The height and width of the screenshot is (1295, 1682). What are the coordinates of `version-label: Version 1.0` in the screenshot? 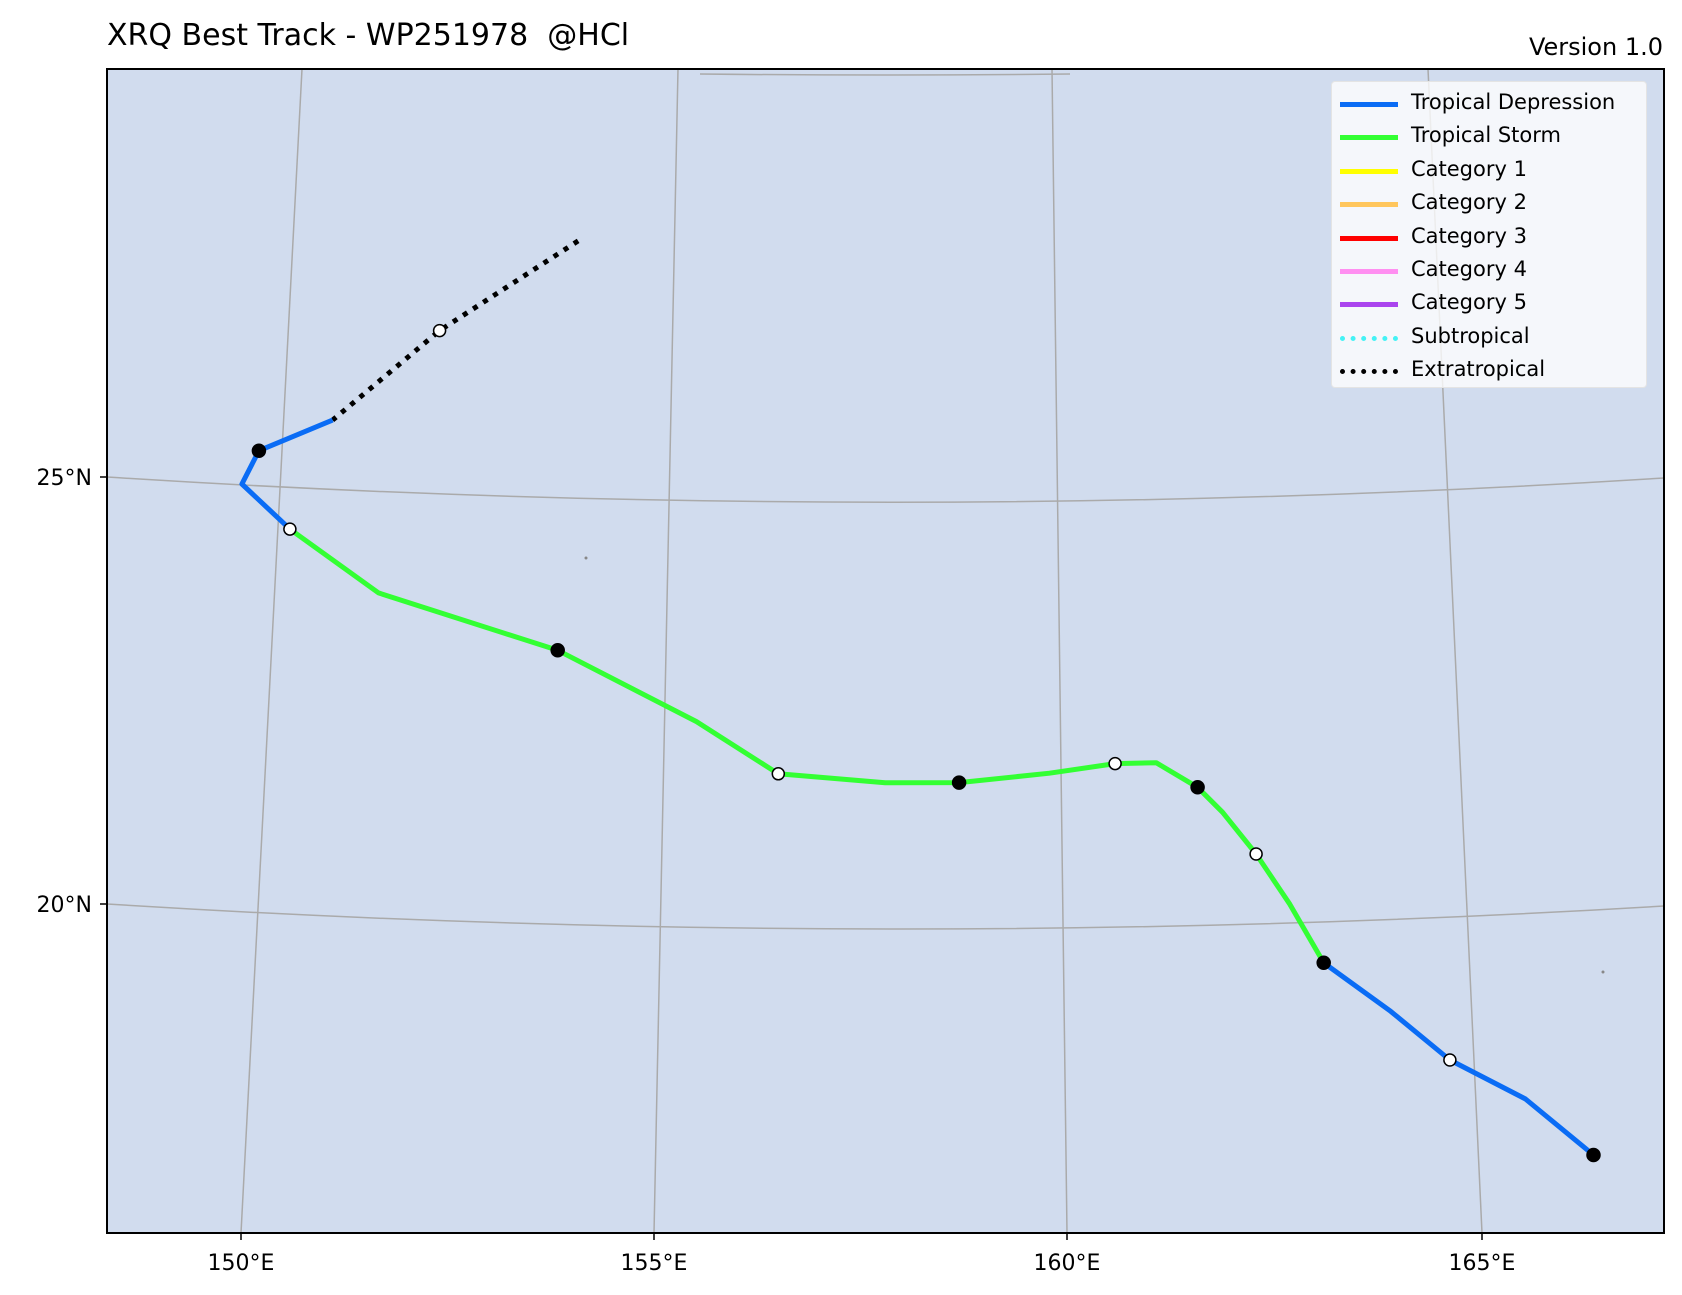 It's located at (1595, 47).